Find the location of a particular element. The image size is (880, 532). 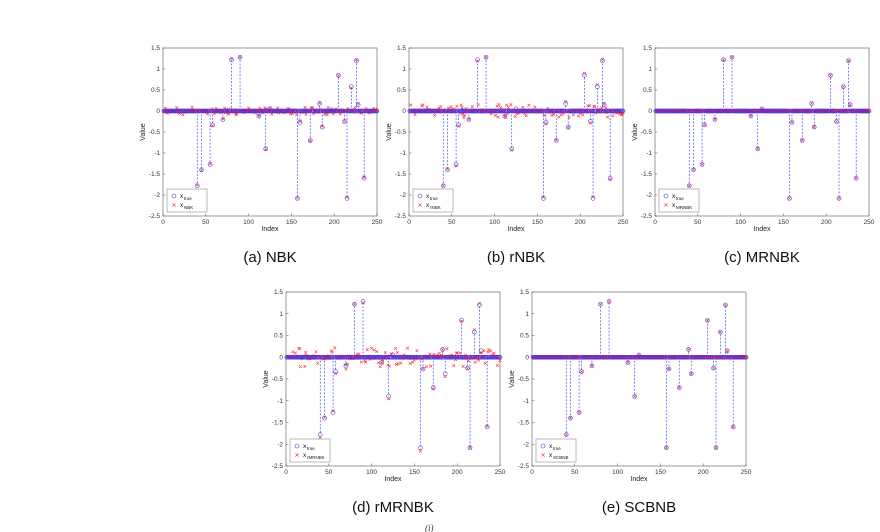

y-tick-label: -2.5 is located at coordinates (155, 216).